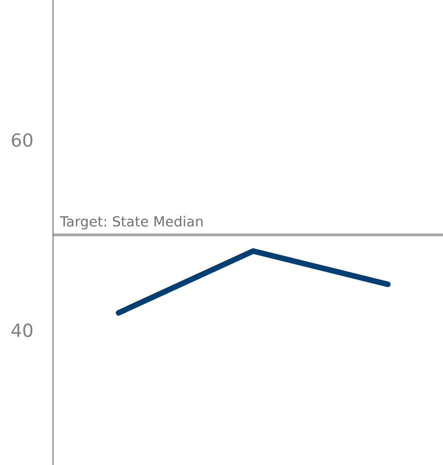 The image size is (443, 465). I want to click on y-tick-label: 40, so click(21, 330).